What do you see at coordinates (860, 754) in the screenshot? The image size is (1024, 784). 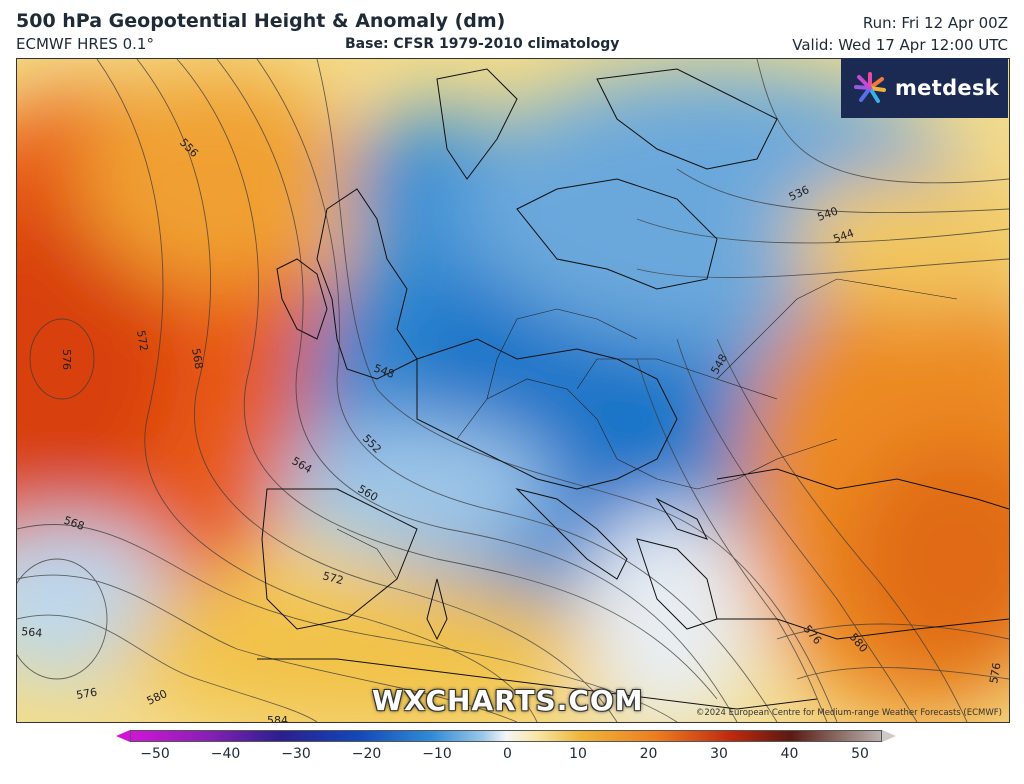 I see `colorbar-tick-label: 50` at bounding box center [860, 754].